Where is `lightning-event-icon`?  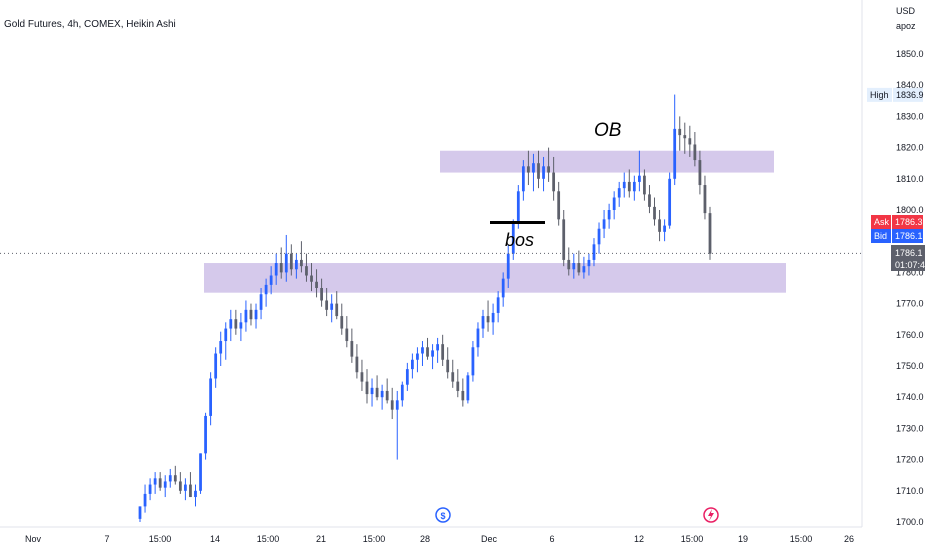
lightning-event-icon is located at coordinates (711, 515).